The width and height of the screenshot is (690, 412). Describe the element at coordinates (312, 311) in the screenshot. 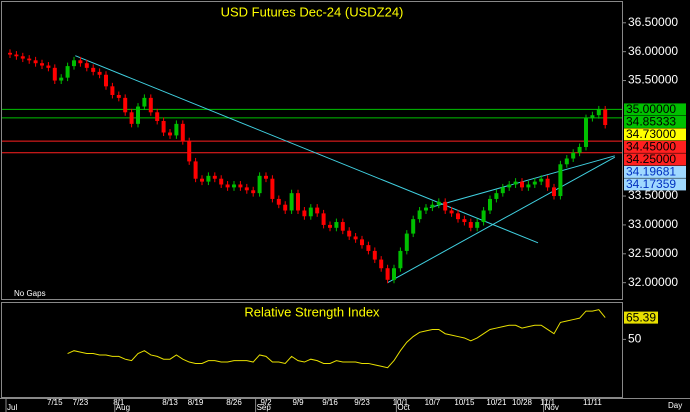

I see `rsi-title: Relative Strength Index` at that location.